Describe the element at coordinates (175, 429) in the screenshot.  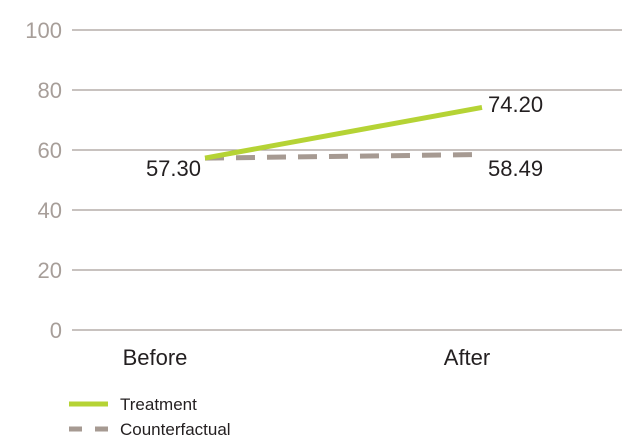
I see `legend-label-counterfactual: Counterfactual` at that location.